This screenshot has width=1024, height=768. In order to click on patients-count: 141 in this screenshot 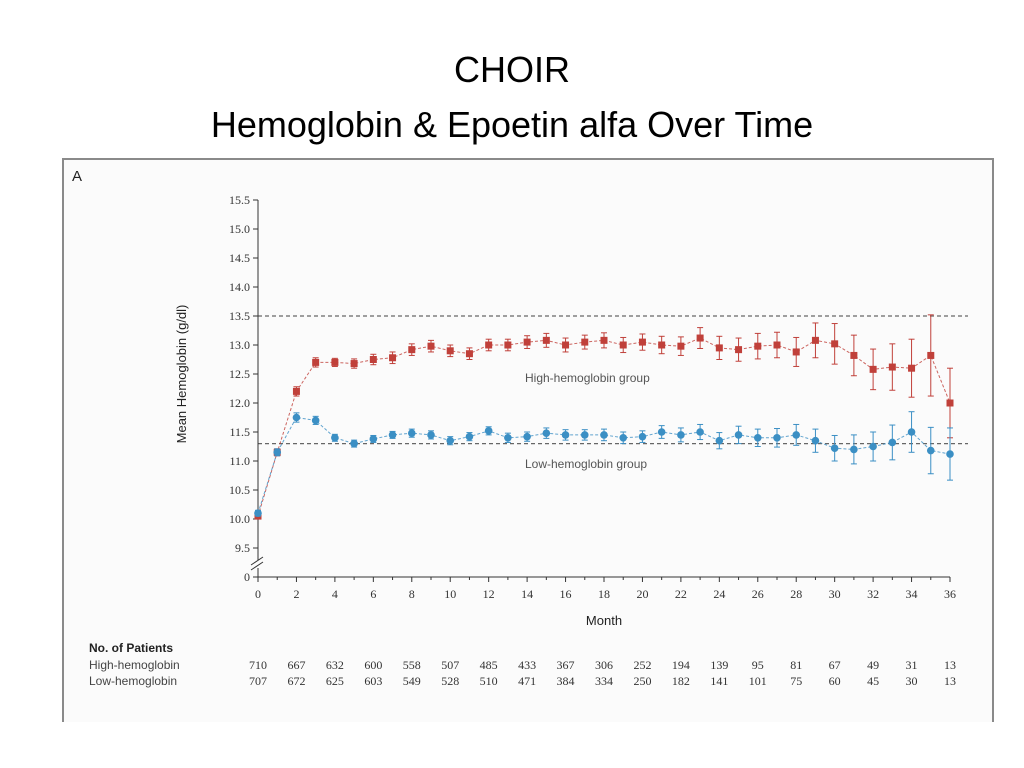, I will do `click(719, 681)`.